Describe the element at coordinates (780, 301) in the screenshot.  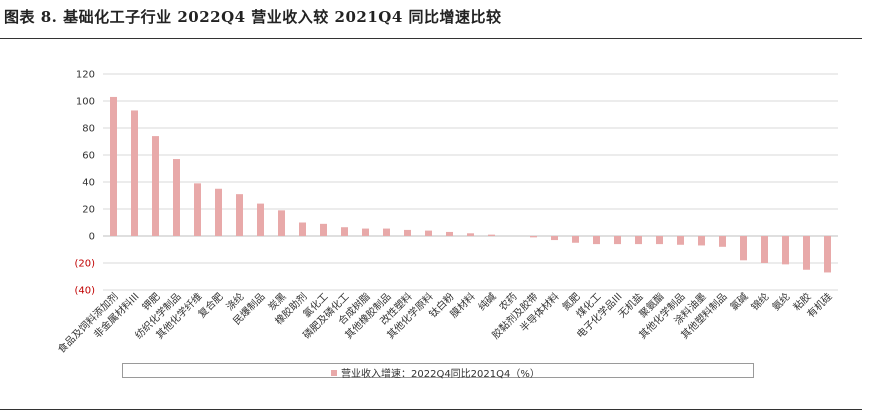
I see `category-label: 氨纶` at that location.